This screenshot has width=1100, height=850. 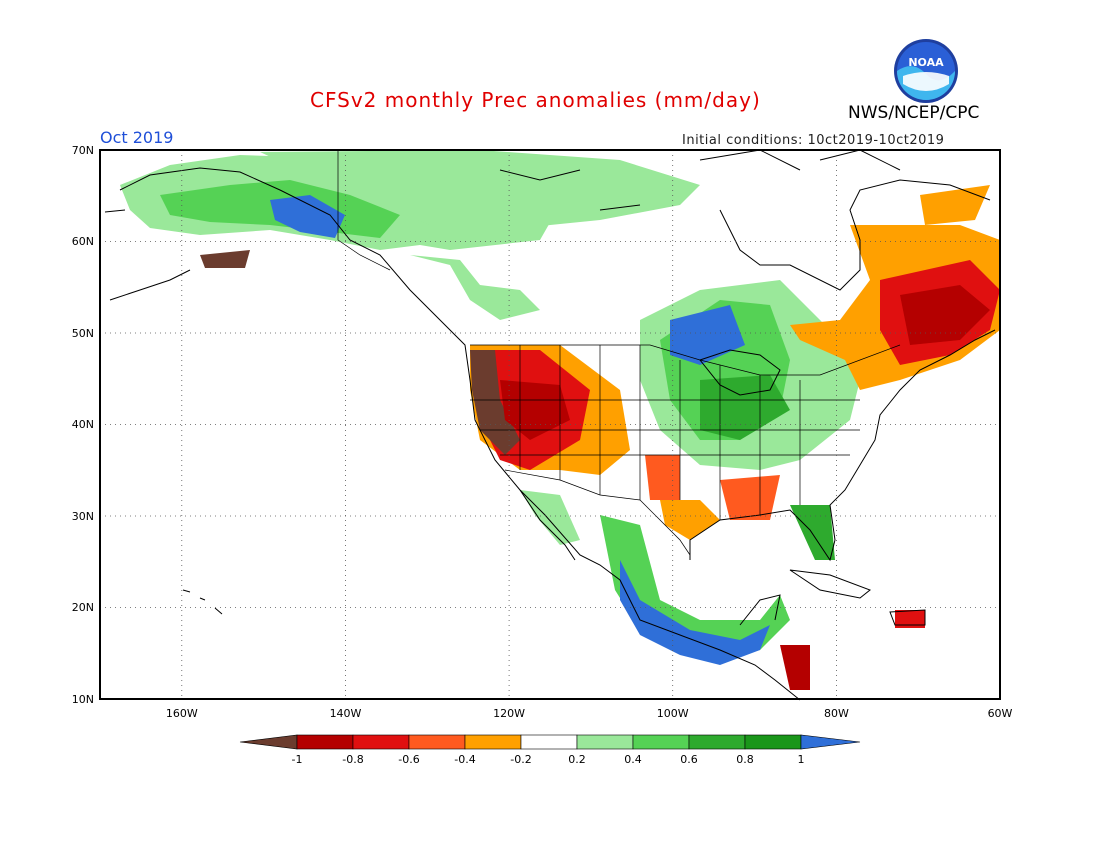 I want to click on florida-wet-region, so click(x=812, y=532).